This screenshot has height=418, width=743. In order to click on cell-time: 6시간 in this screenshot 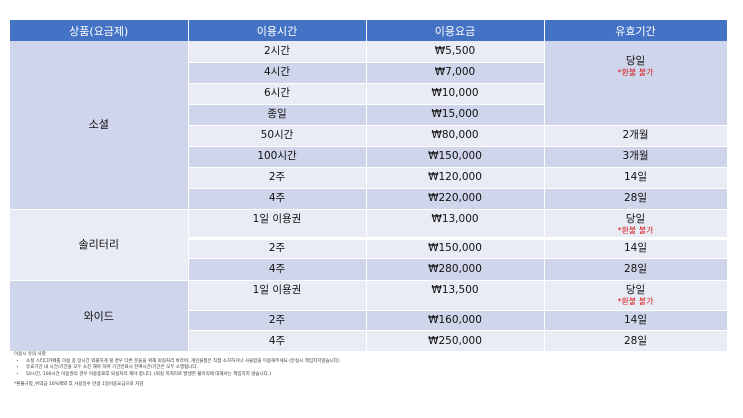, I will do `click(277, 94)`.